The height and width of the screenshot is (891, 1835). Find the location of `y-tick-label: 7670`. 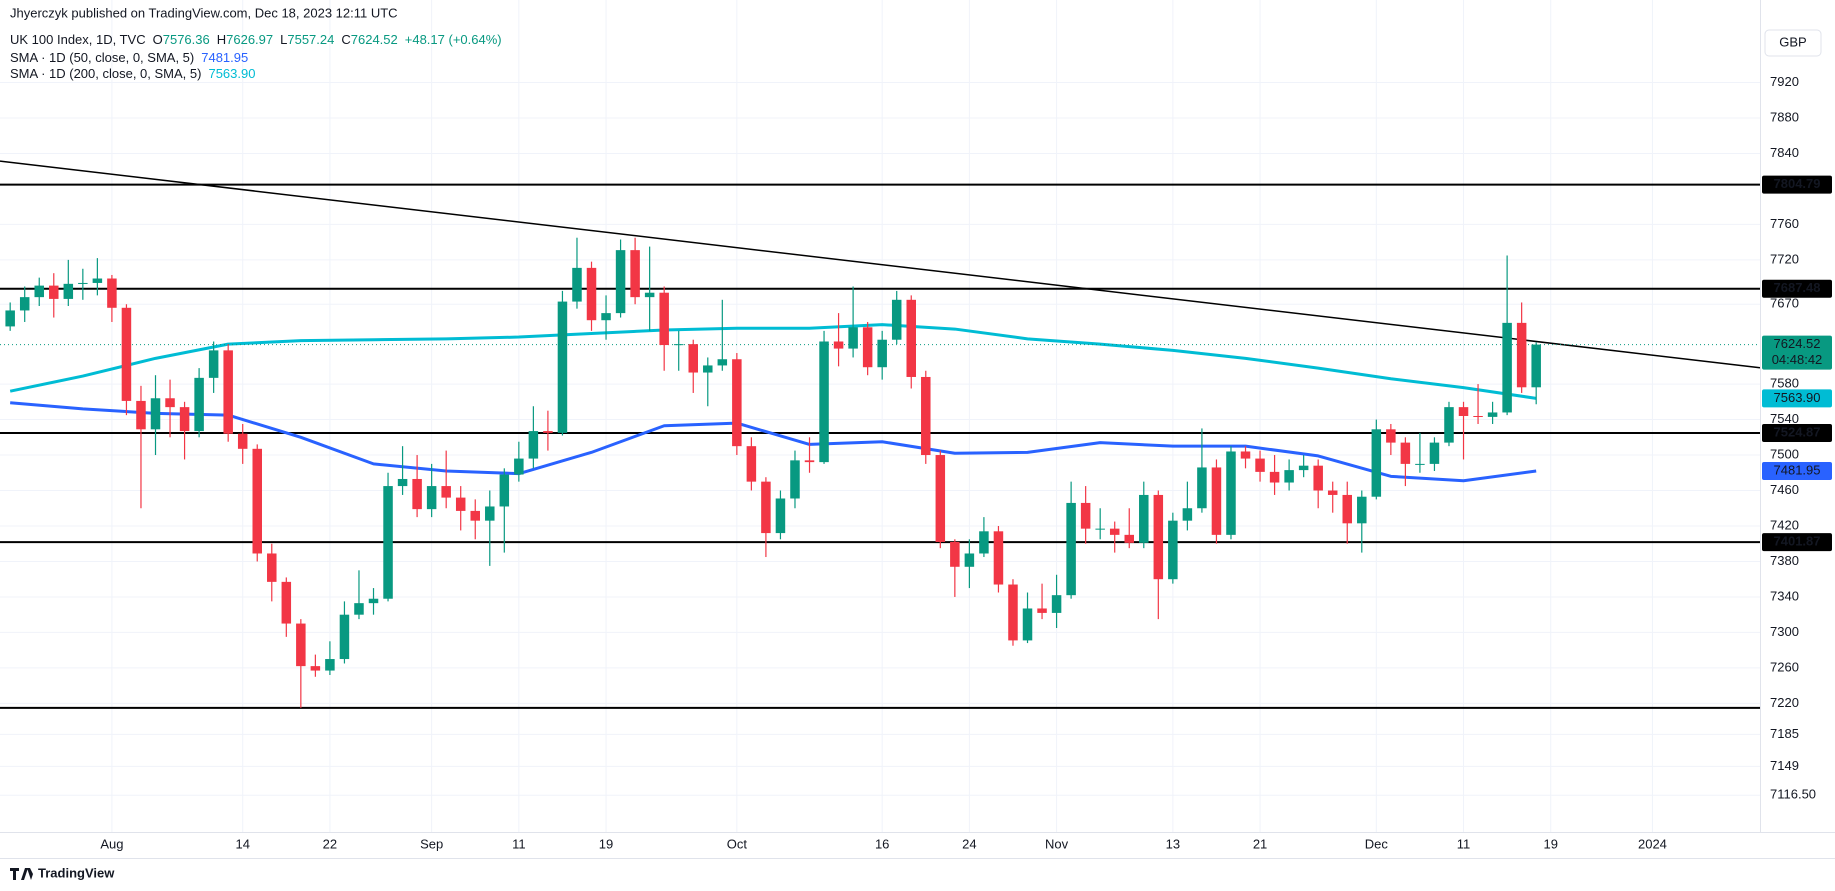

y-tick-label: 7670 is located at coordinates (1784, 303).